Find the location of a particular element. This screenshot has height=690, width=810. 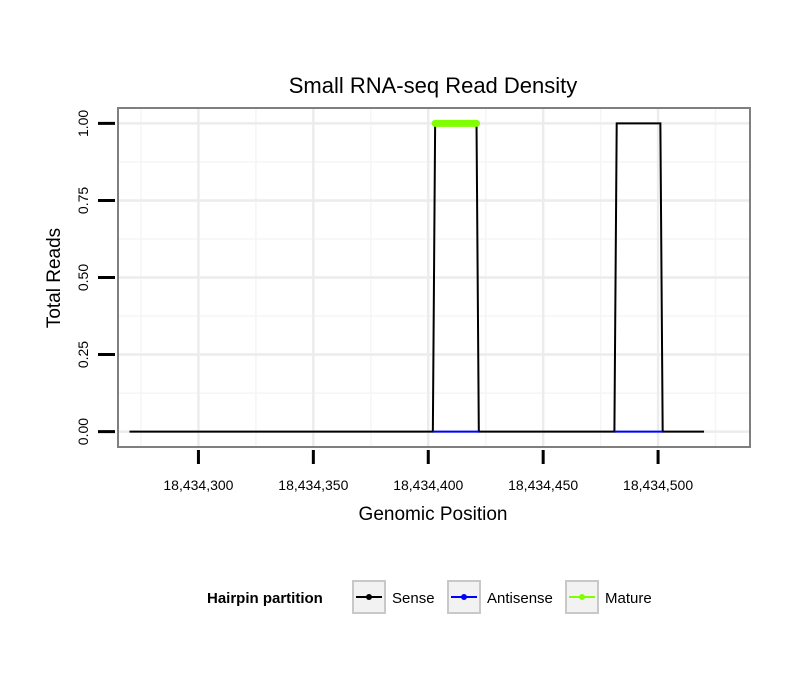

x-axis-label: Genomic Position is located at coordinates (433, 514).